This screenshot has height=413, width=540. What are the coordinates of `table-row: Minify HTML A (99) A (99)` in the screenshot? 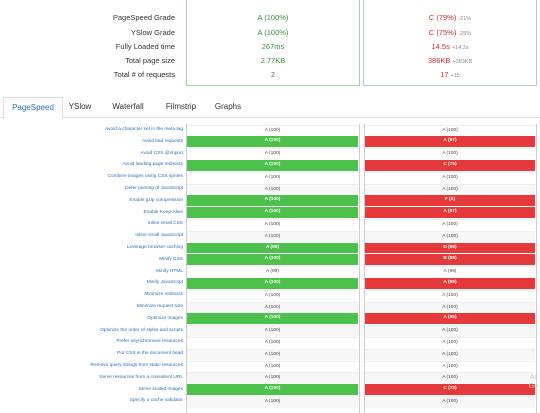 It's located at (270, 272).